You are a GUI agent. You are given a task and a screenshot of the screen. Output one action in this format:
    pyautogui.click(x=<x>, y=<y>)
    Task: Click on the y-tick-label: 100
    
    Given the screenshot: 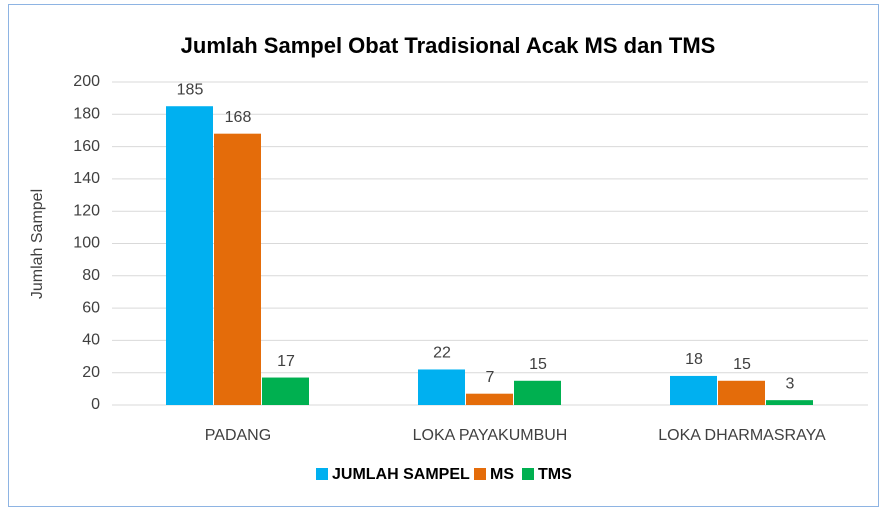 What is the action you would take?
    pyautogui.click(x=86, y=243)
    